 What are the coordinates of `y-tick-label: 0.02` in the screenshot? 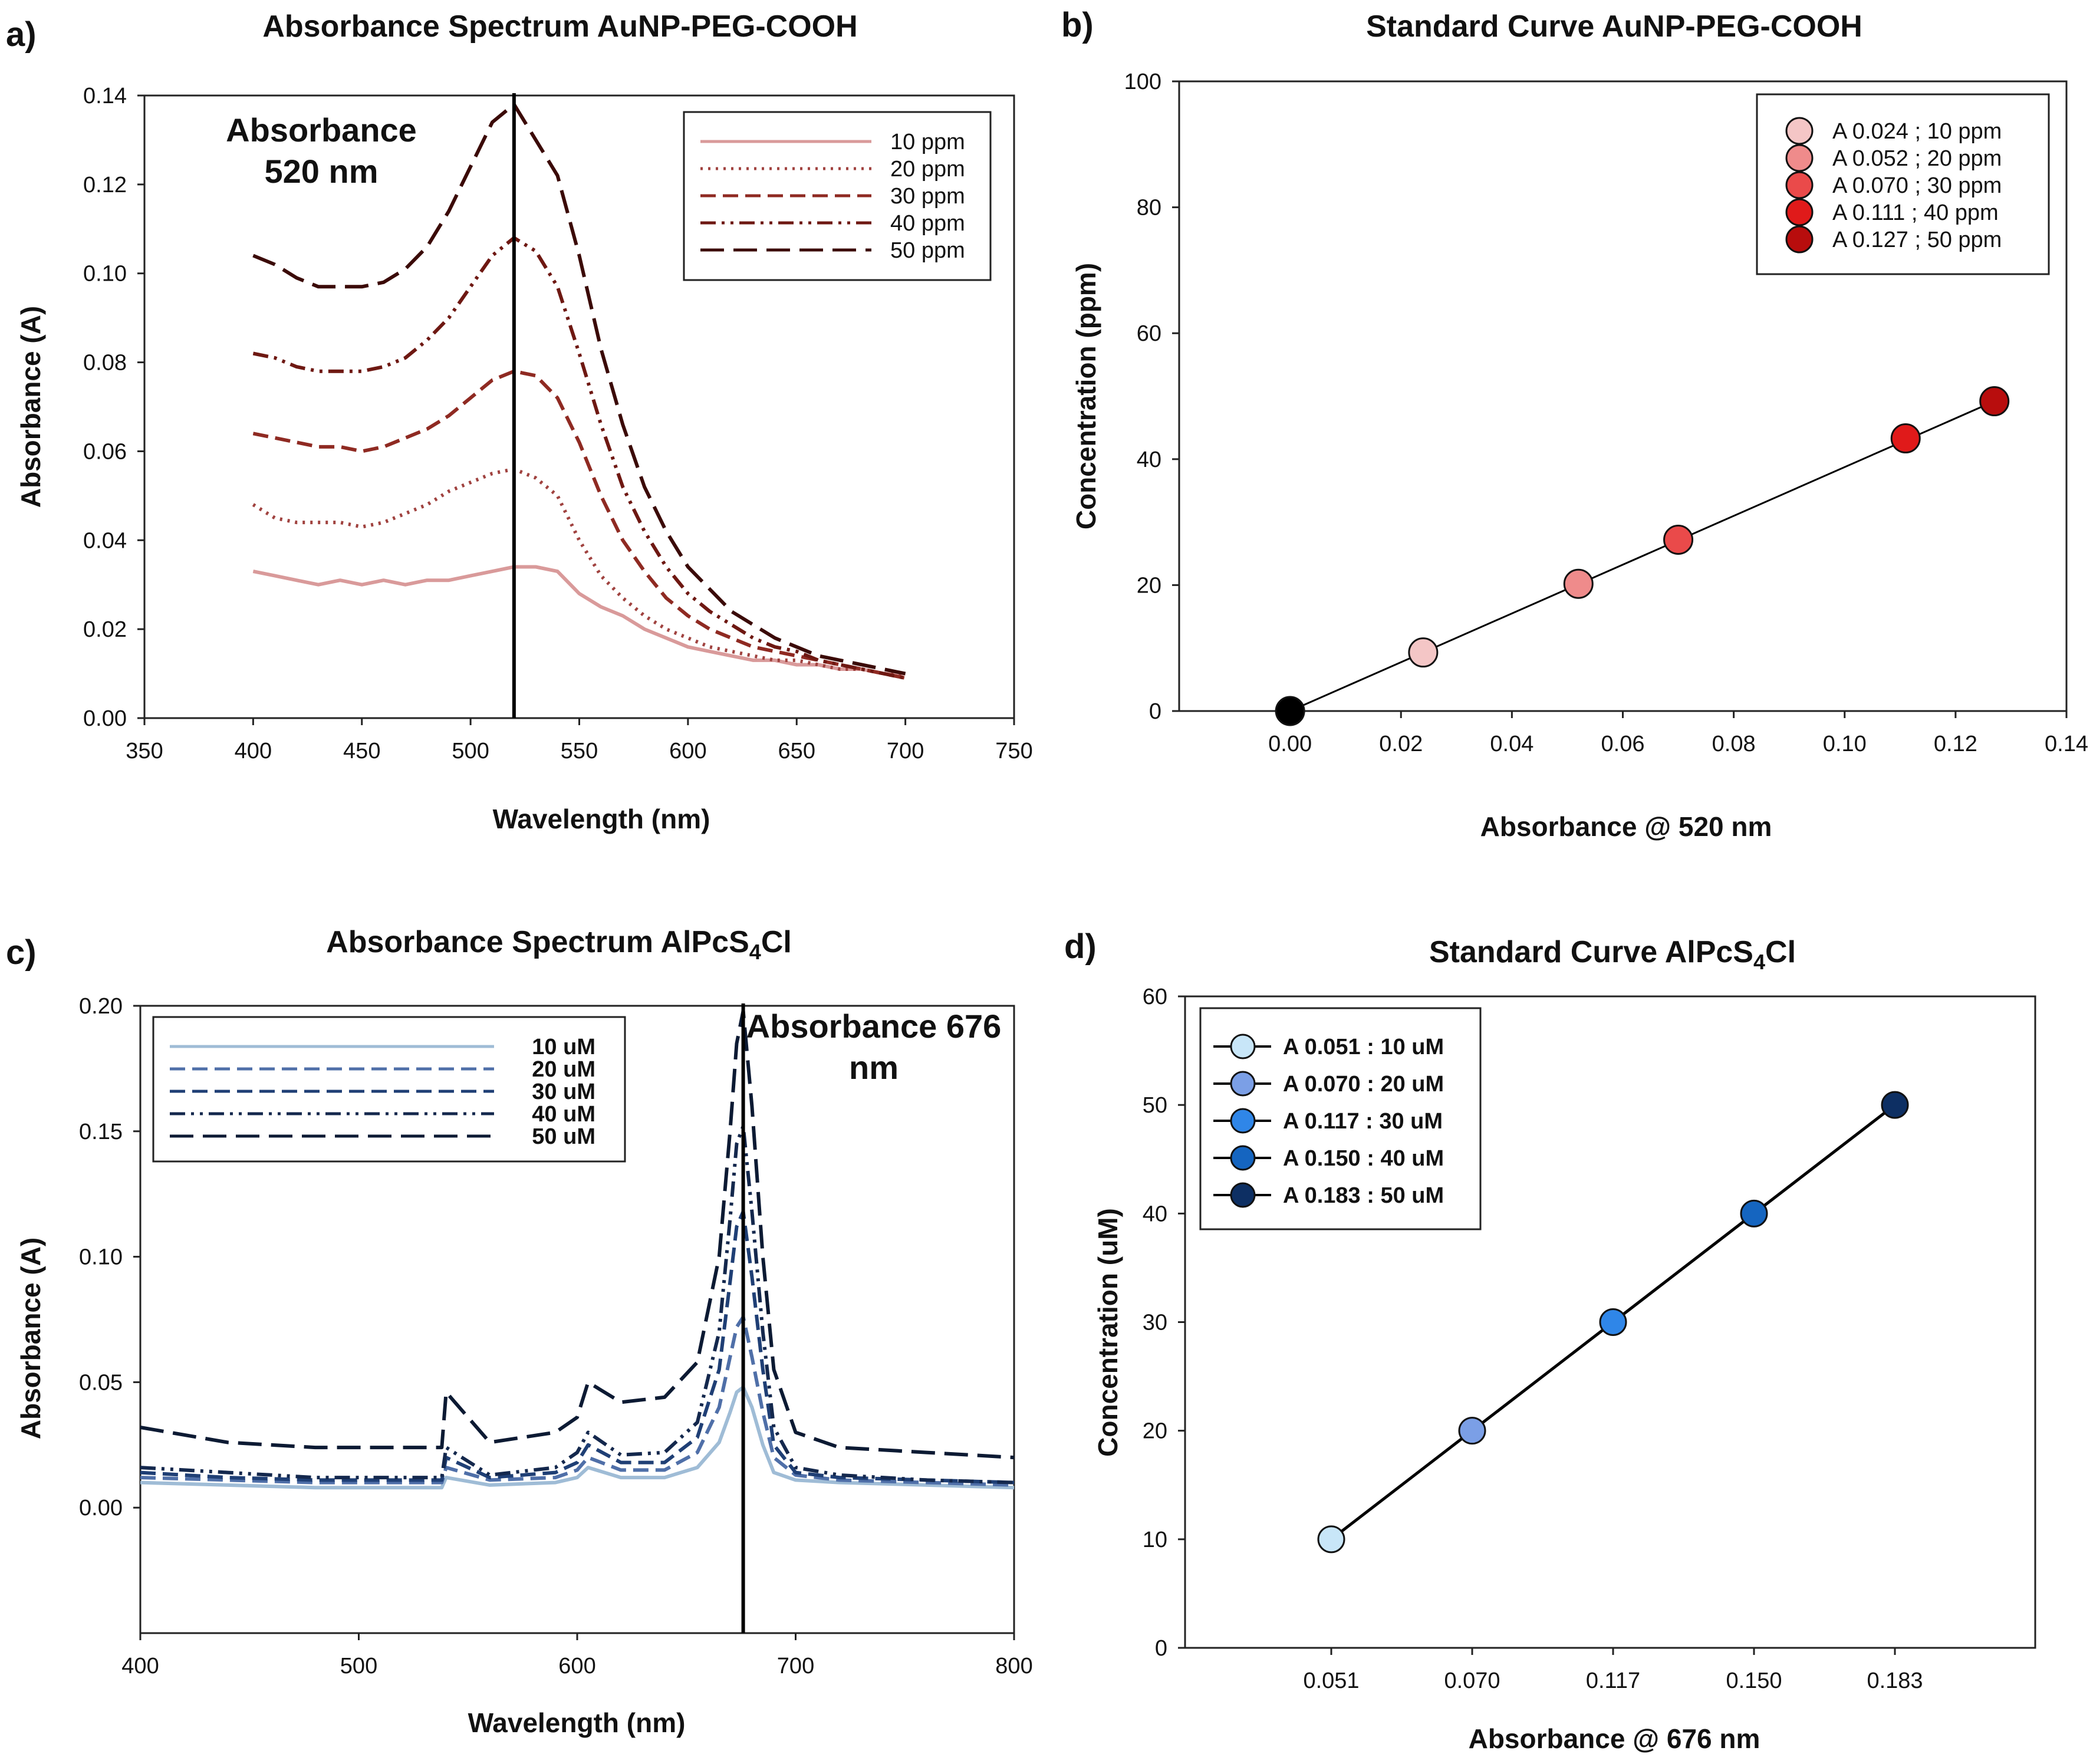 It's located at (105, 630).